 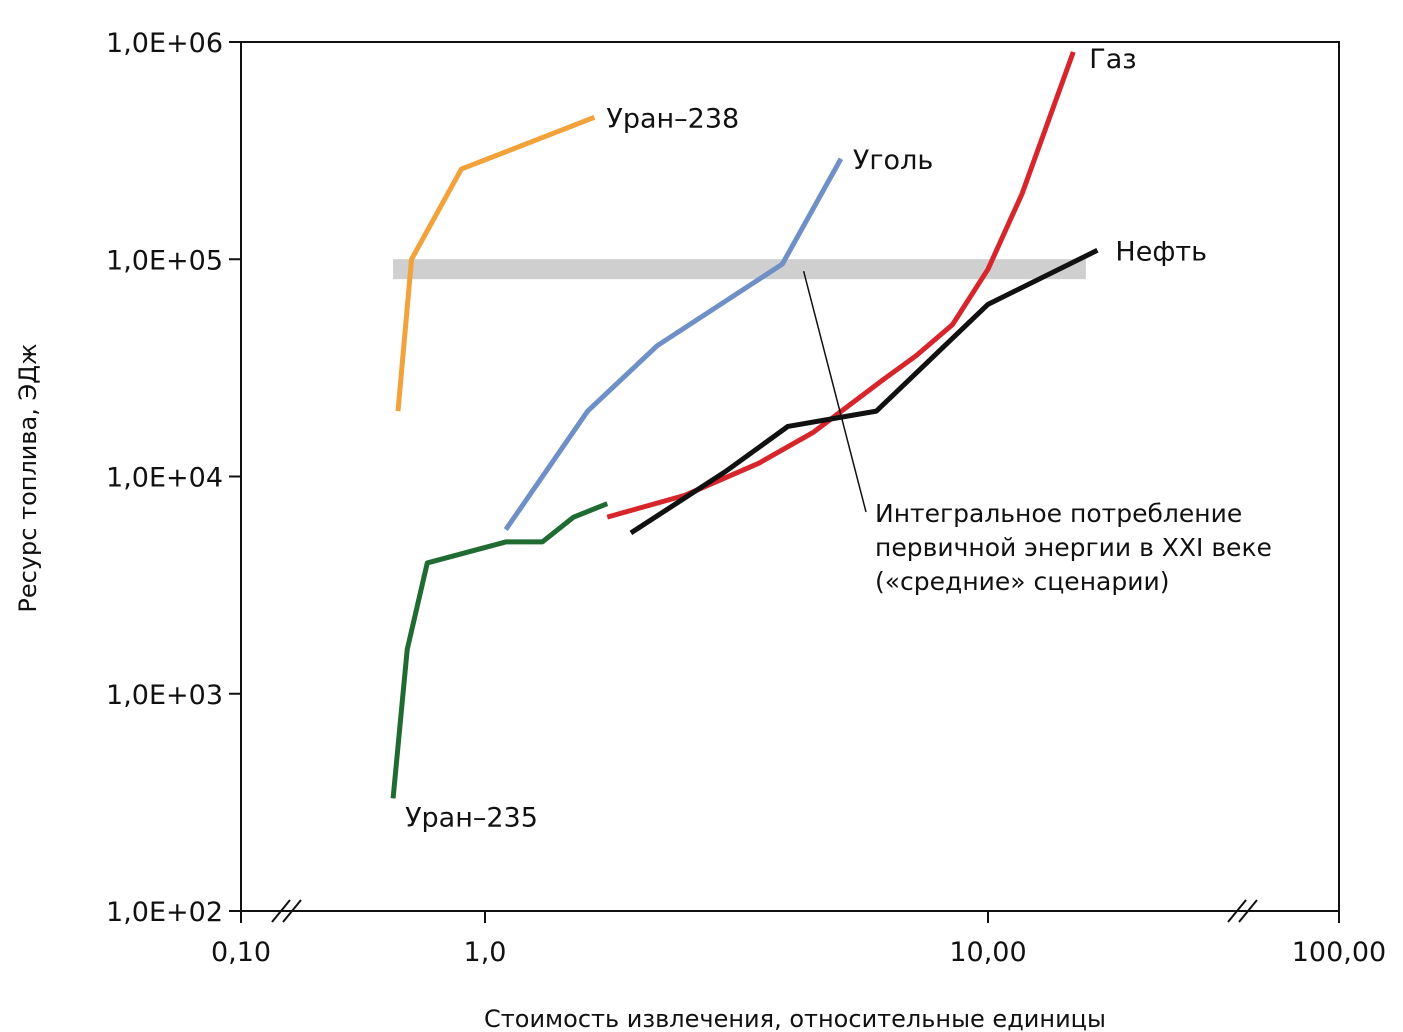 I want to click on annotation-line-2: первичной энергии в XXI веке, so click(x=1073, y=547).